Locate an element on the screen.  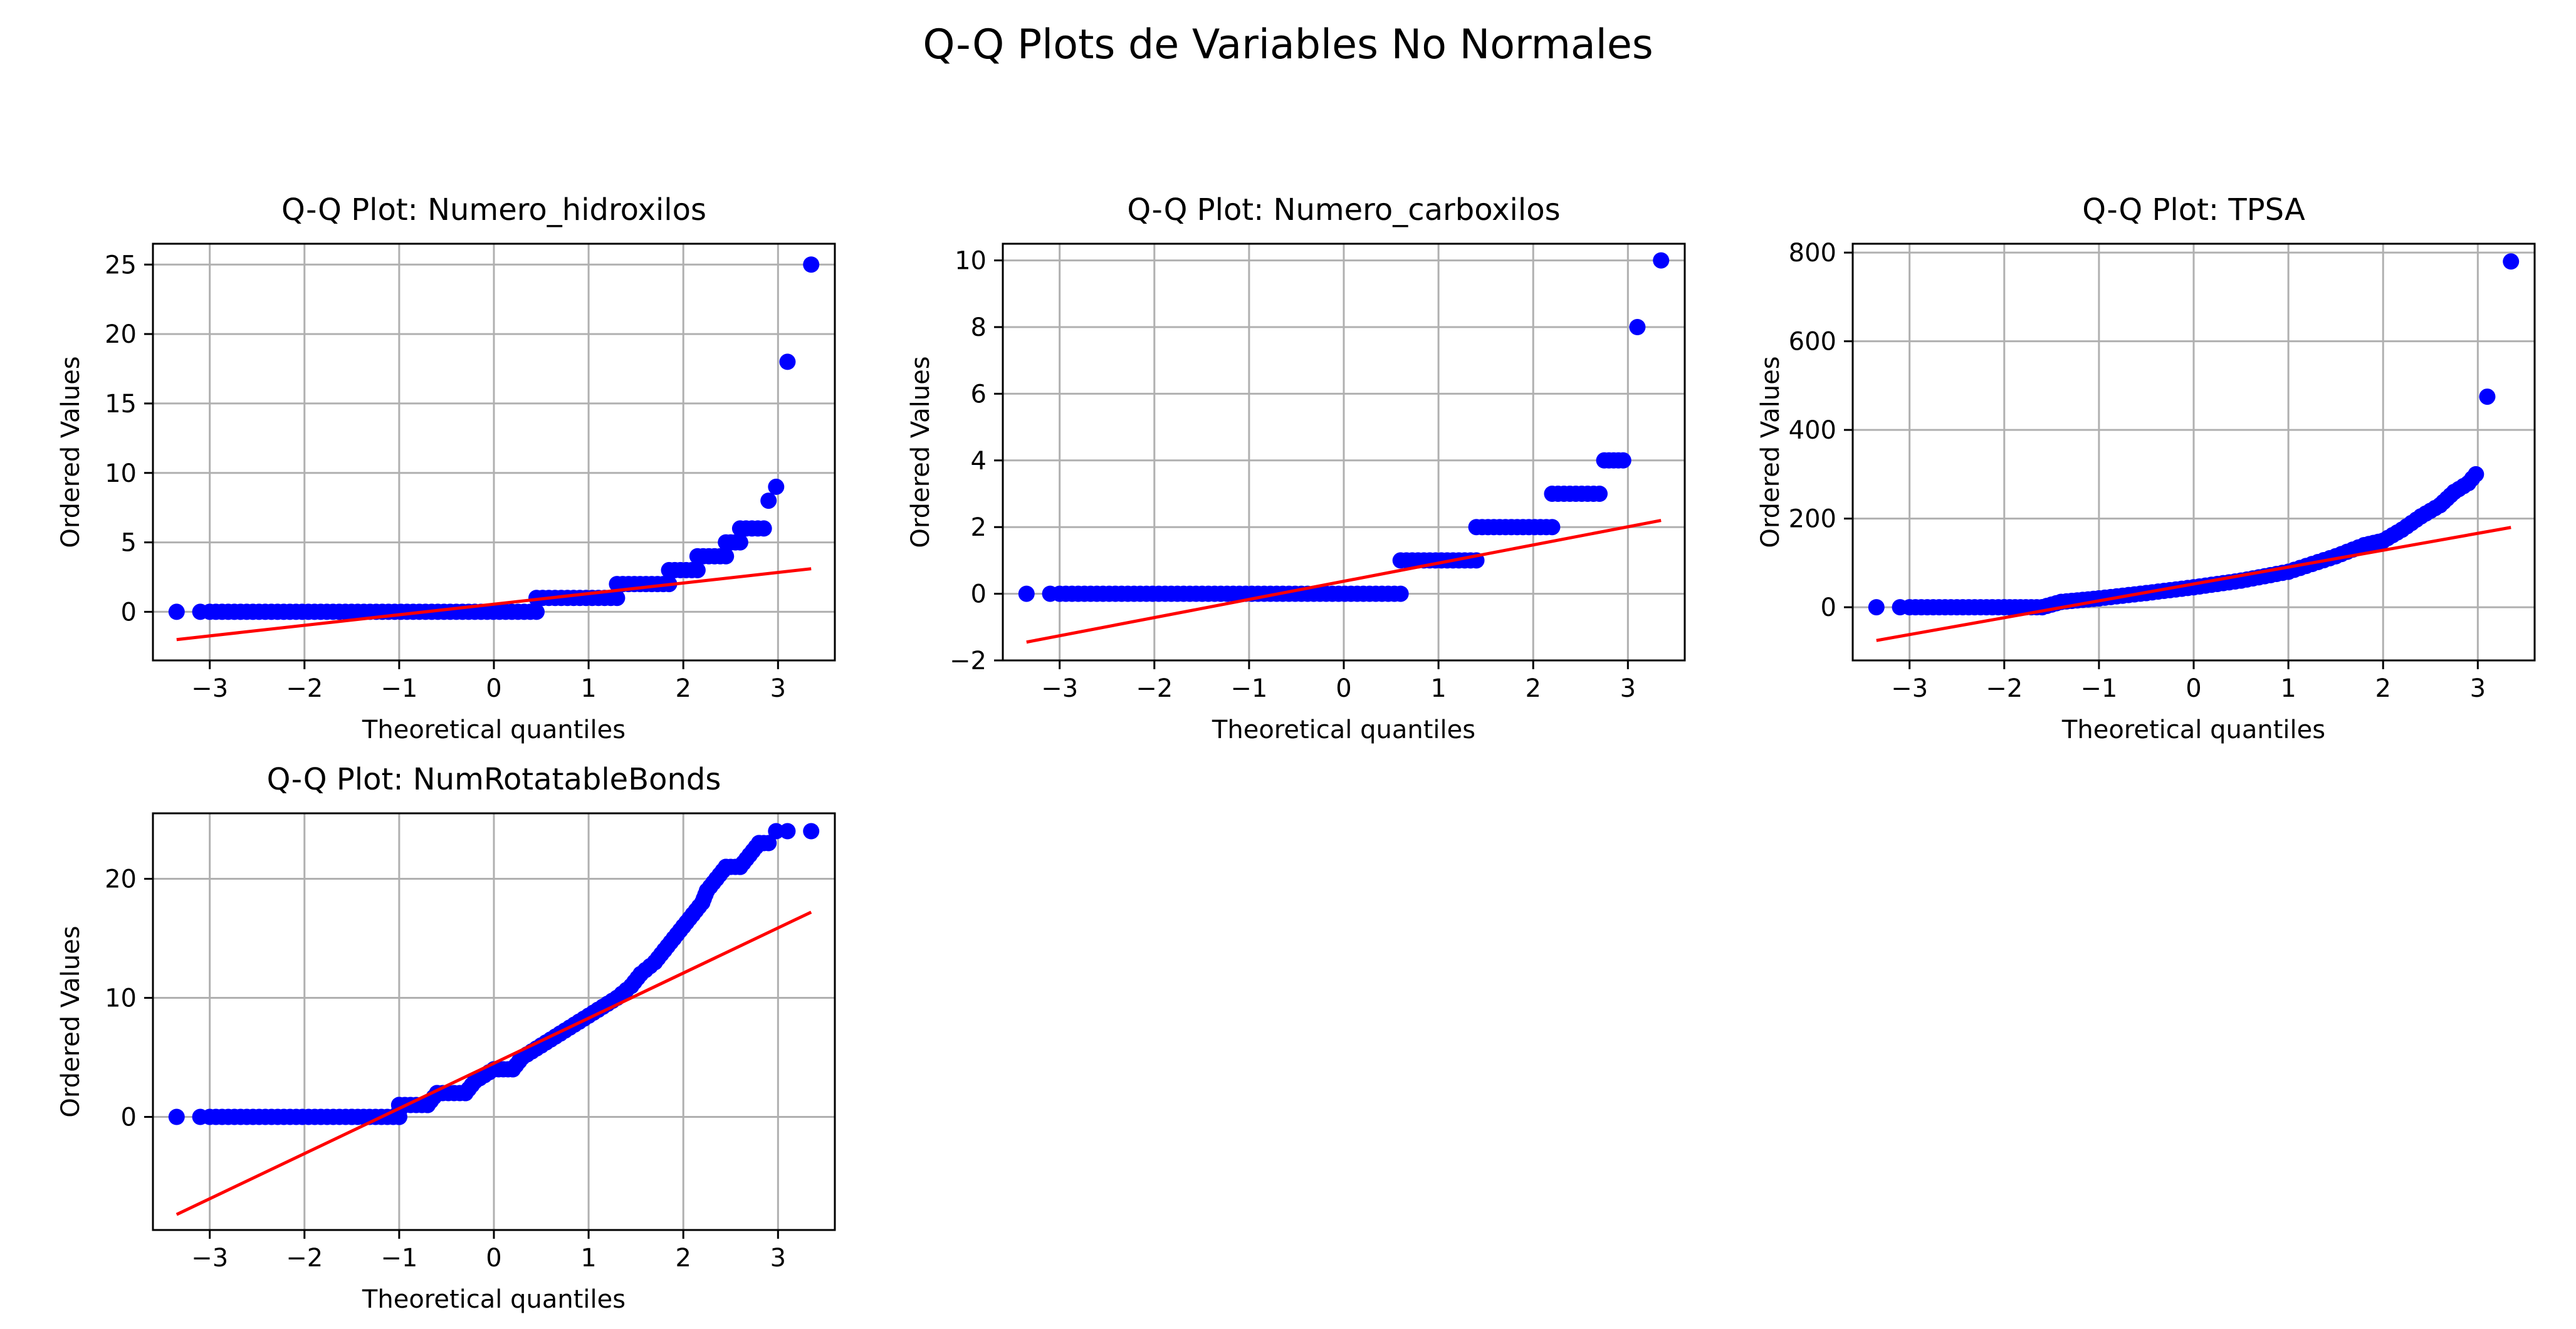
y-tick-label: 6 is located at coordinates (979, 394).